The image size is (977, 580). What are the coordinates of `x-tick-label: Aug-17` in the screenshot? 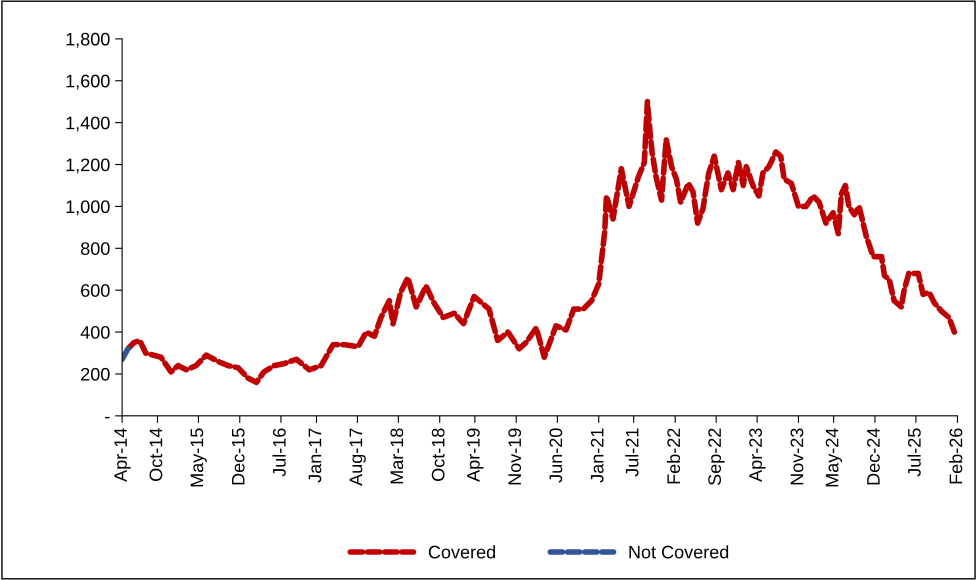 It's located at (358, 457).